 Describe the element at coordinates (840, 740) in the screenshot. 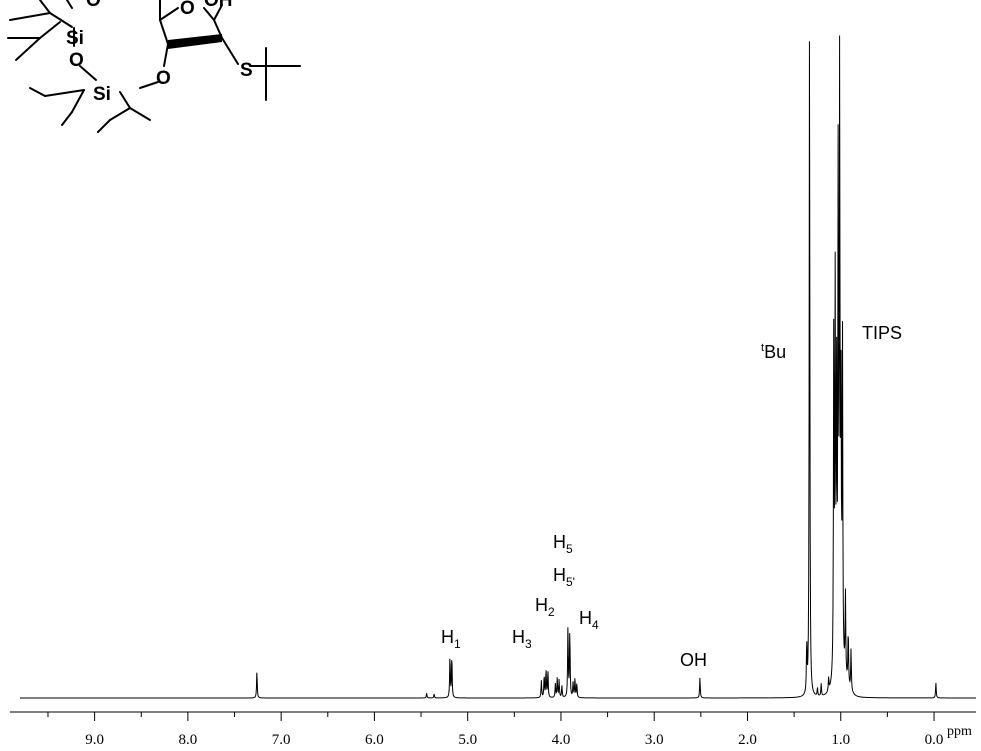

I see `x-tick-label: 1.0` at that location.